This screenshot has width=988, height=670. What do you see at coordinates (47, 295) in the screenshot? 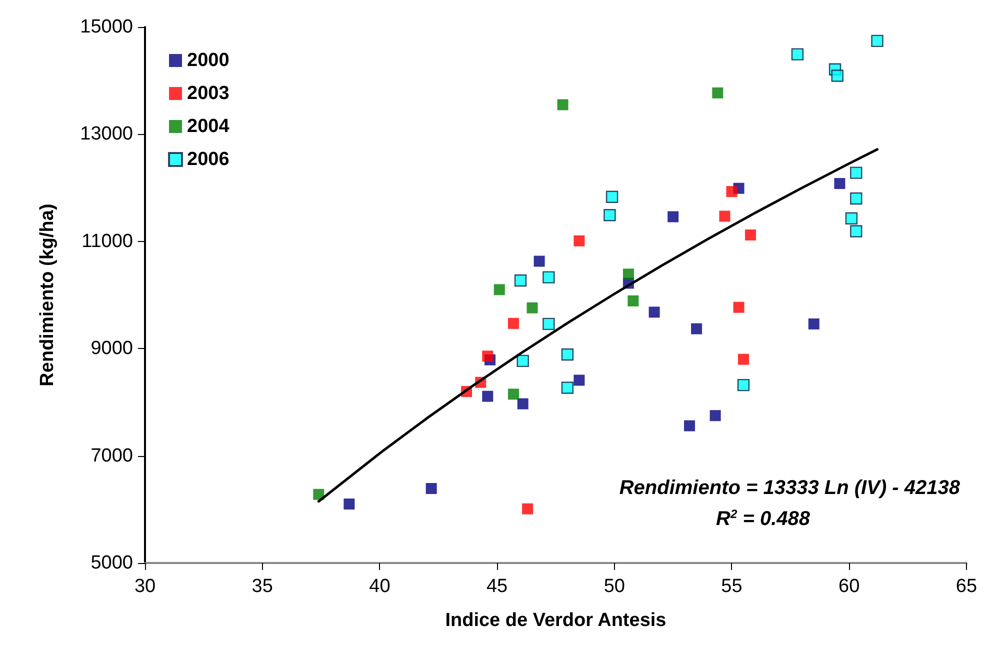
I see `y-axis-title: Rendimiento (kg/ha)` at bounding box center [47, 295].